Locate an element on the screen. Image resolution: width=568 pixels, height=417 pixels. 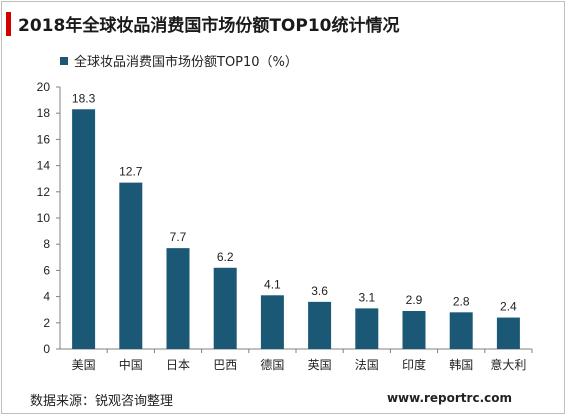
x-tick-label: 法国 is located at coordinates (367, 365).